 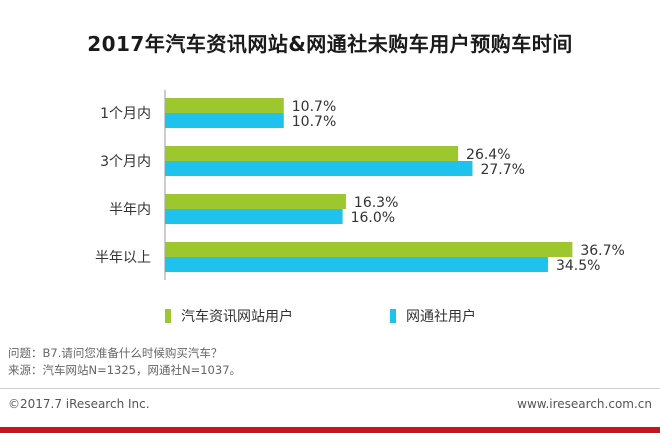 What do you see at coordinates (330, 430) in the screenshot?
I see `bottom-accent-bar` at bounding box center [330, 430].